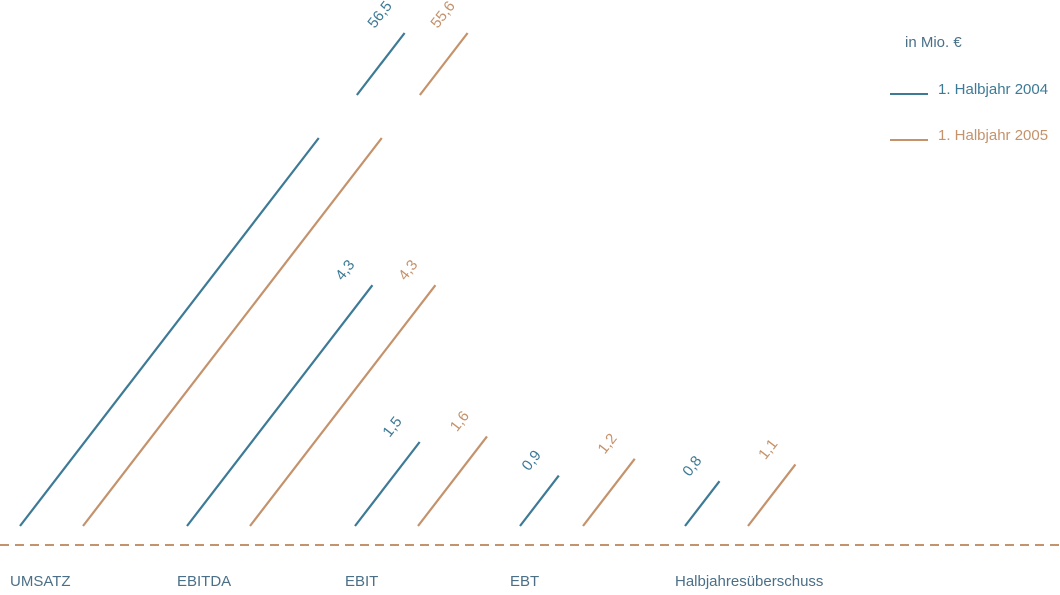 This screenshot has width=1060, height=595. What do you see at coordinates (442, 15) in the screenshot?
I see `value-label-umsatz-2005: 55,6` at bounding box center [442, 15].